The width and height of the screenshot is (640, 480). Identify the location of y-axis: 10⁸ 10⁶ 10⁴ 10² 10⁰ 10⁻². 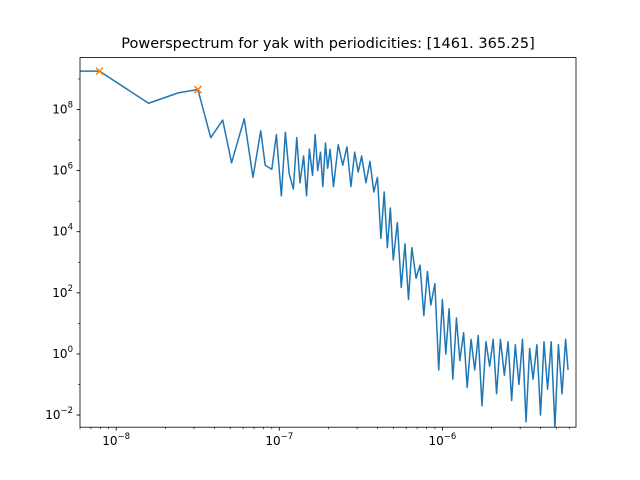
(62, 250).